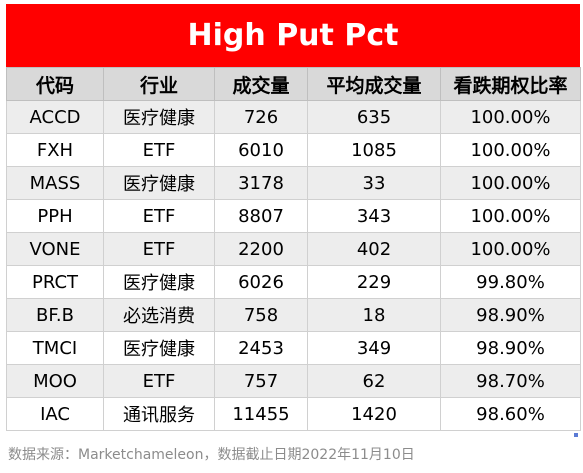 This screenshot has width=583, height=473. I want to click on cell-put-ratio: 99.80%, so click(510, 282).